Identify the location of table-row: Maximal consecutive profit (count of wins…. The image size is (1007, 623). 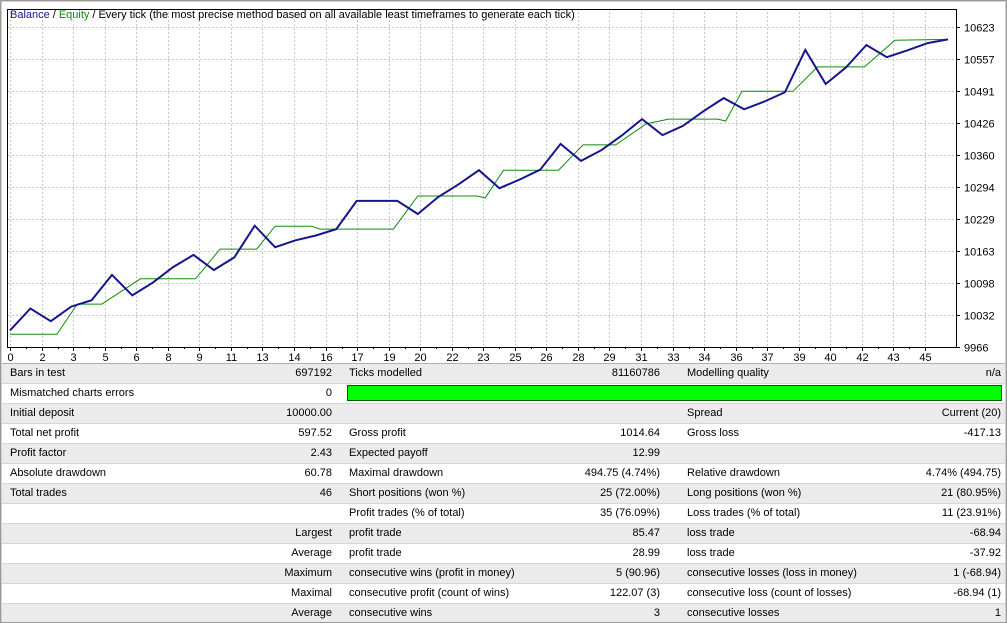
(503, 594).